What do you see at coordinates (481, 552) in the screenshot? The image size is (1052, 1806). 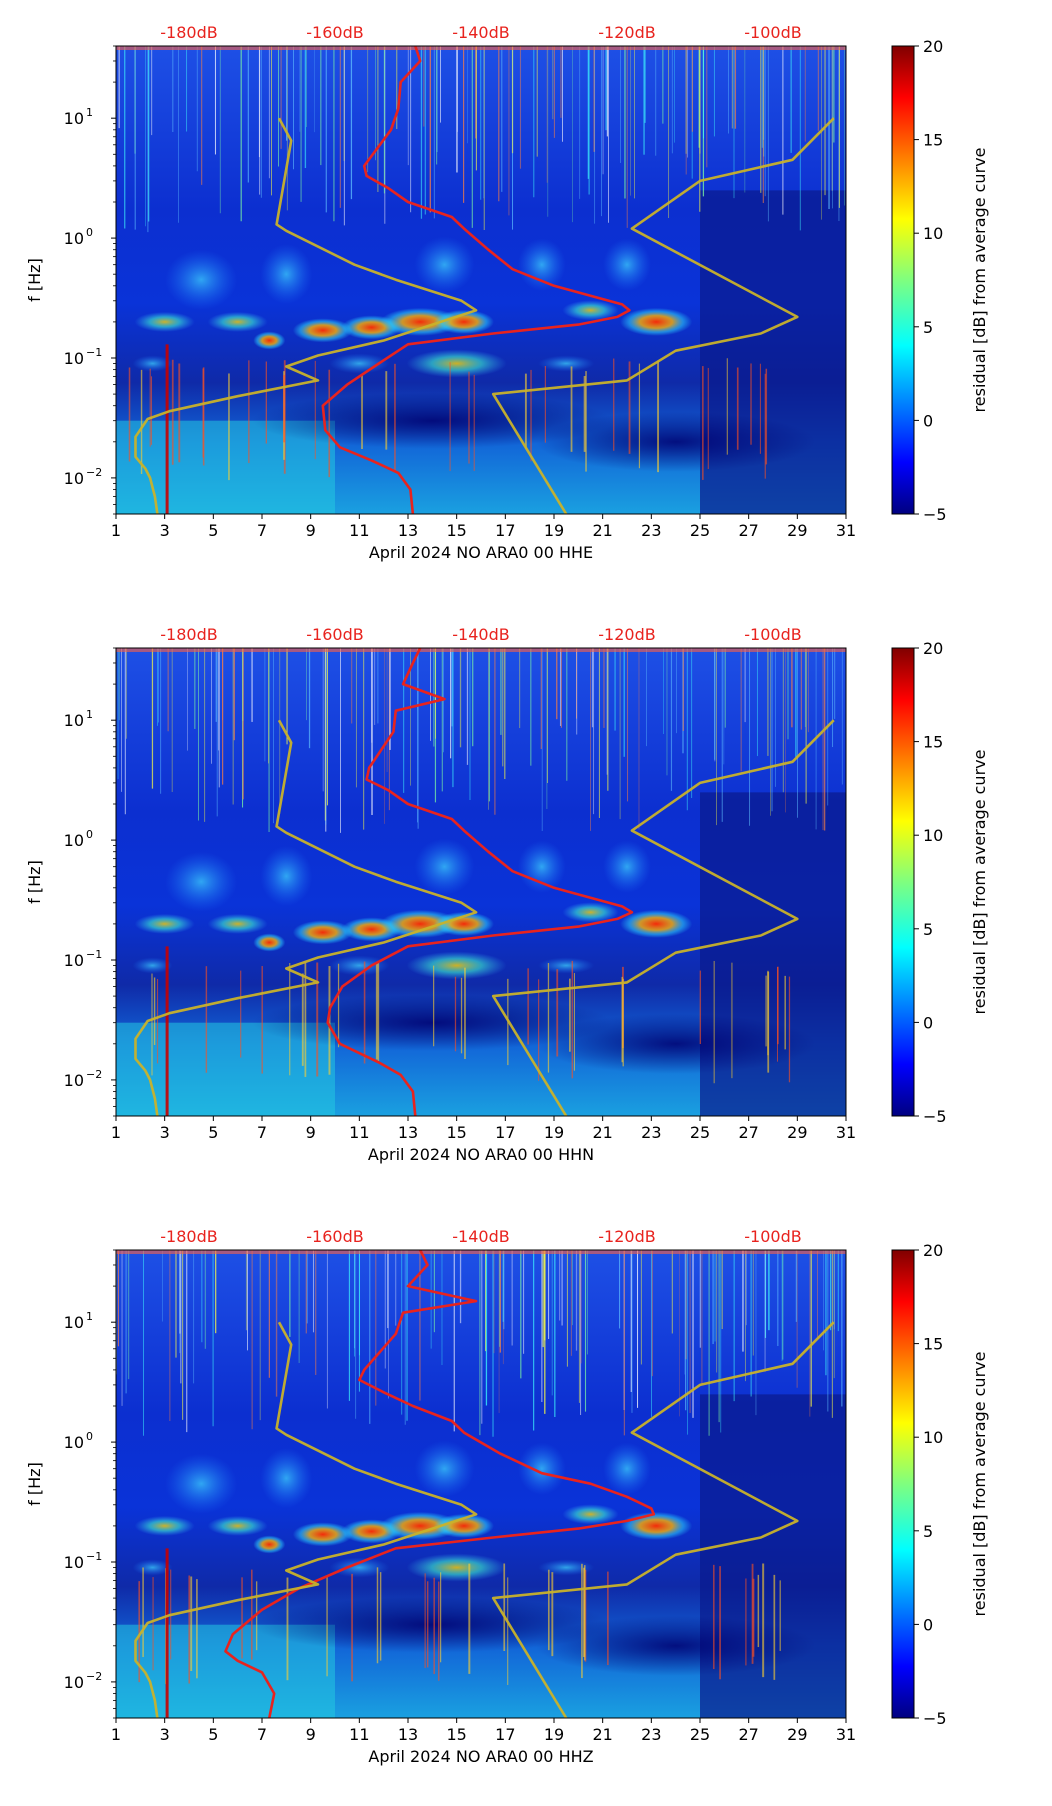 I see `x-axis-label: April 2024 NO ARA0 00 HHE` at bounding box center [481, 552].